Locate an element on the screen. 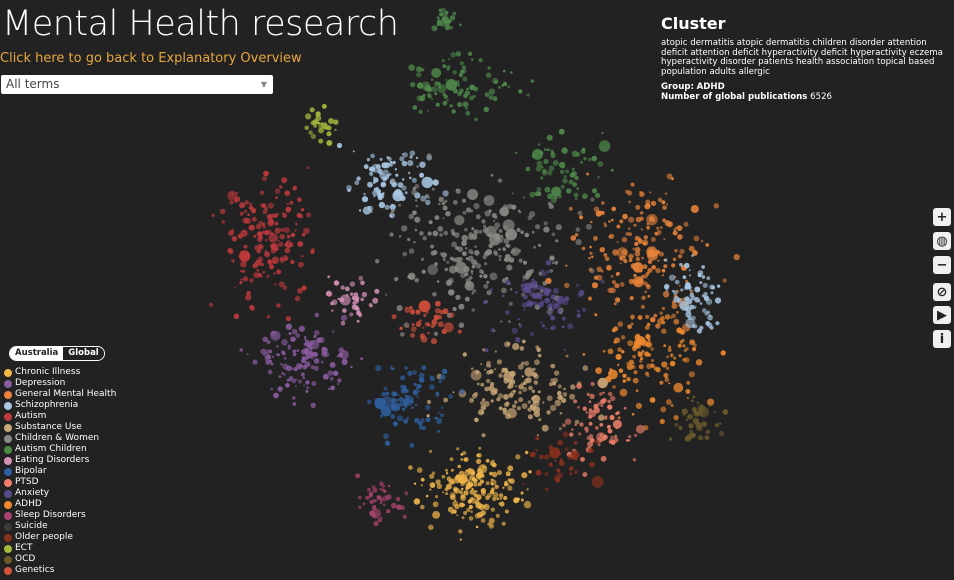 The image size is (954, 580). legend-item: Autism Children is located at coordinates (60, 449).